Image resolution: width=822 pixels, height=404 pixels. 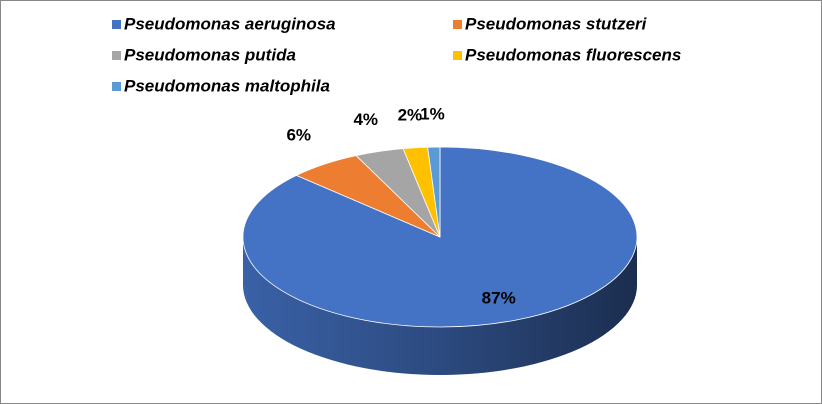 I want to click on legend-label: Pseudomonas aeruginosa, so click(x=230, y=23).